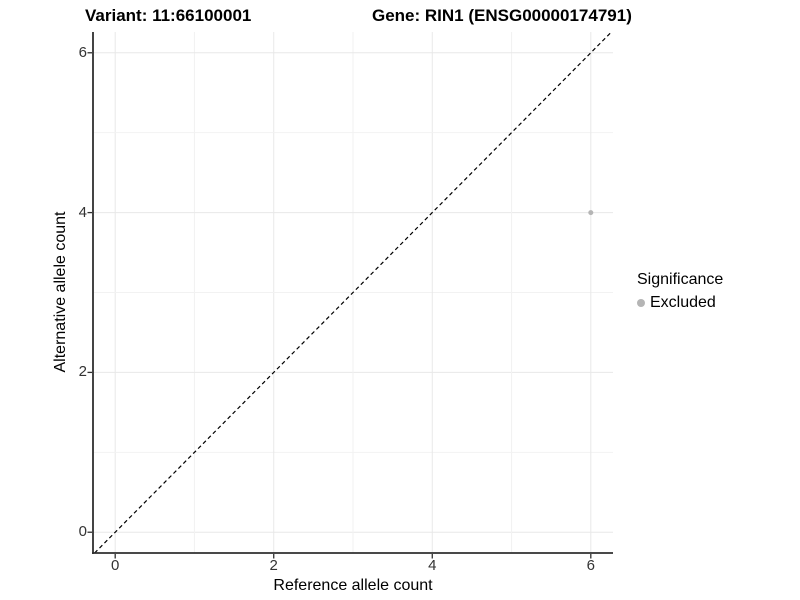 The height and width of the screenshot is (600, 800). I want to click on y-tick-label: 6, so click(82, 52).